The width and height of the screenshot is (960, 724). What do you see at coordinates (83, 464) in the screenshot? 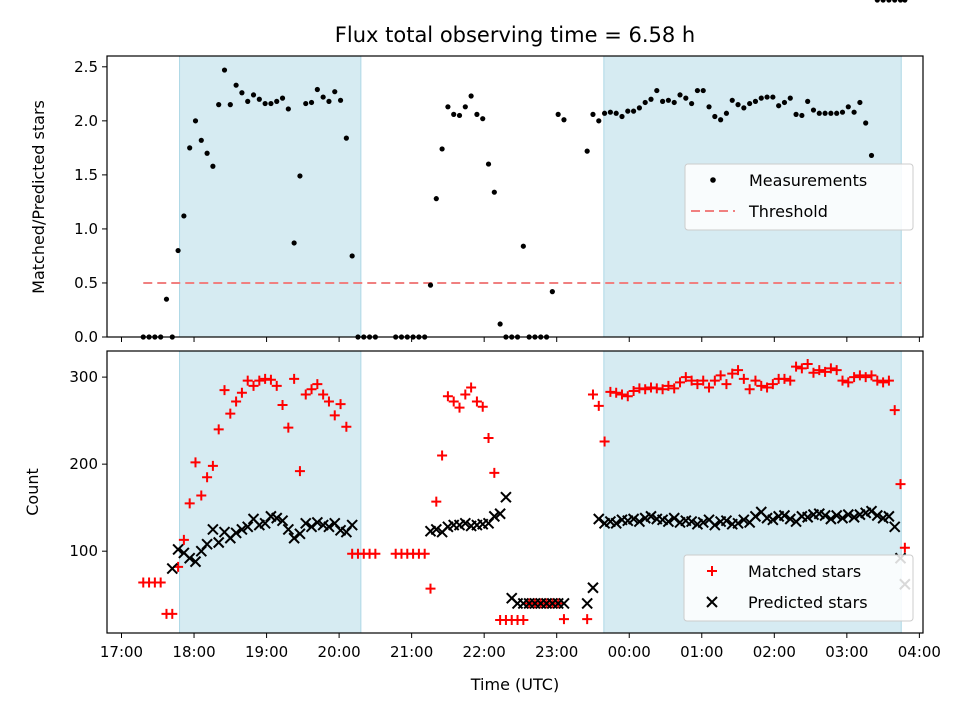
I see `bottom-y-tick-label: 200` at bounding box center [83, 464].